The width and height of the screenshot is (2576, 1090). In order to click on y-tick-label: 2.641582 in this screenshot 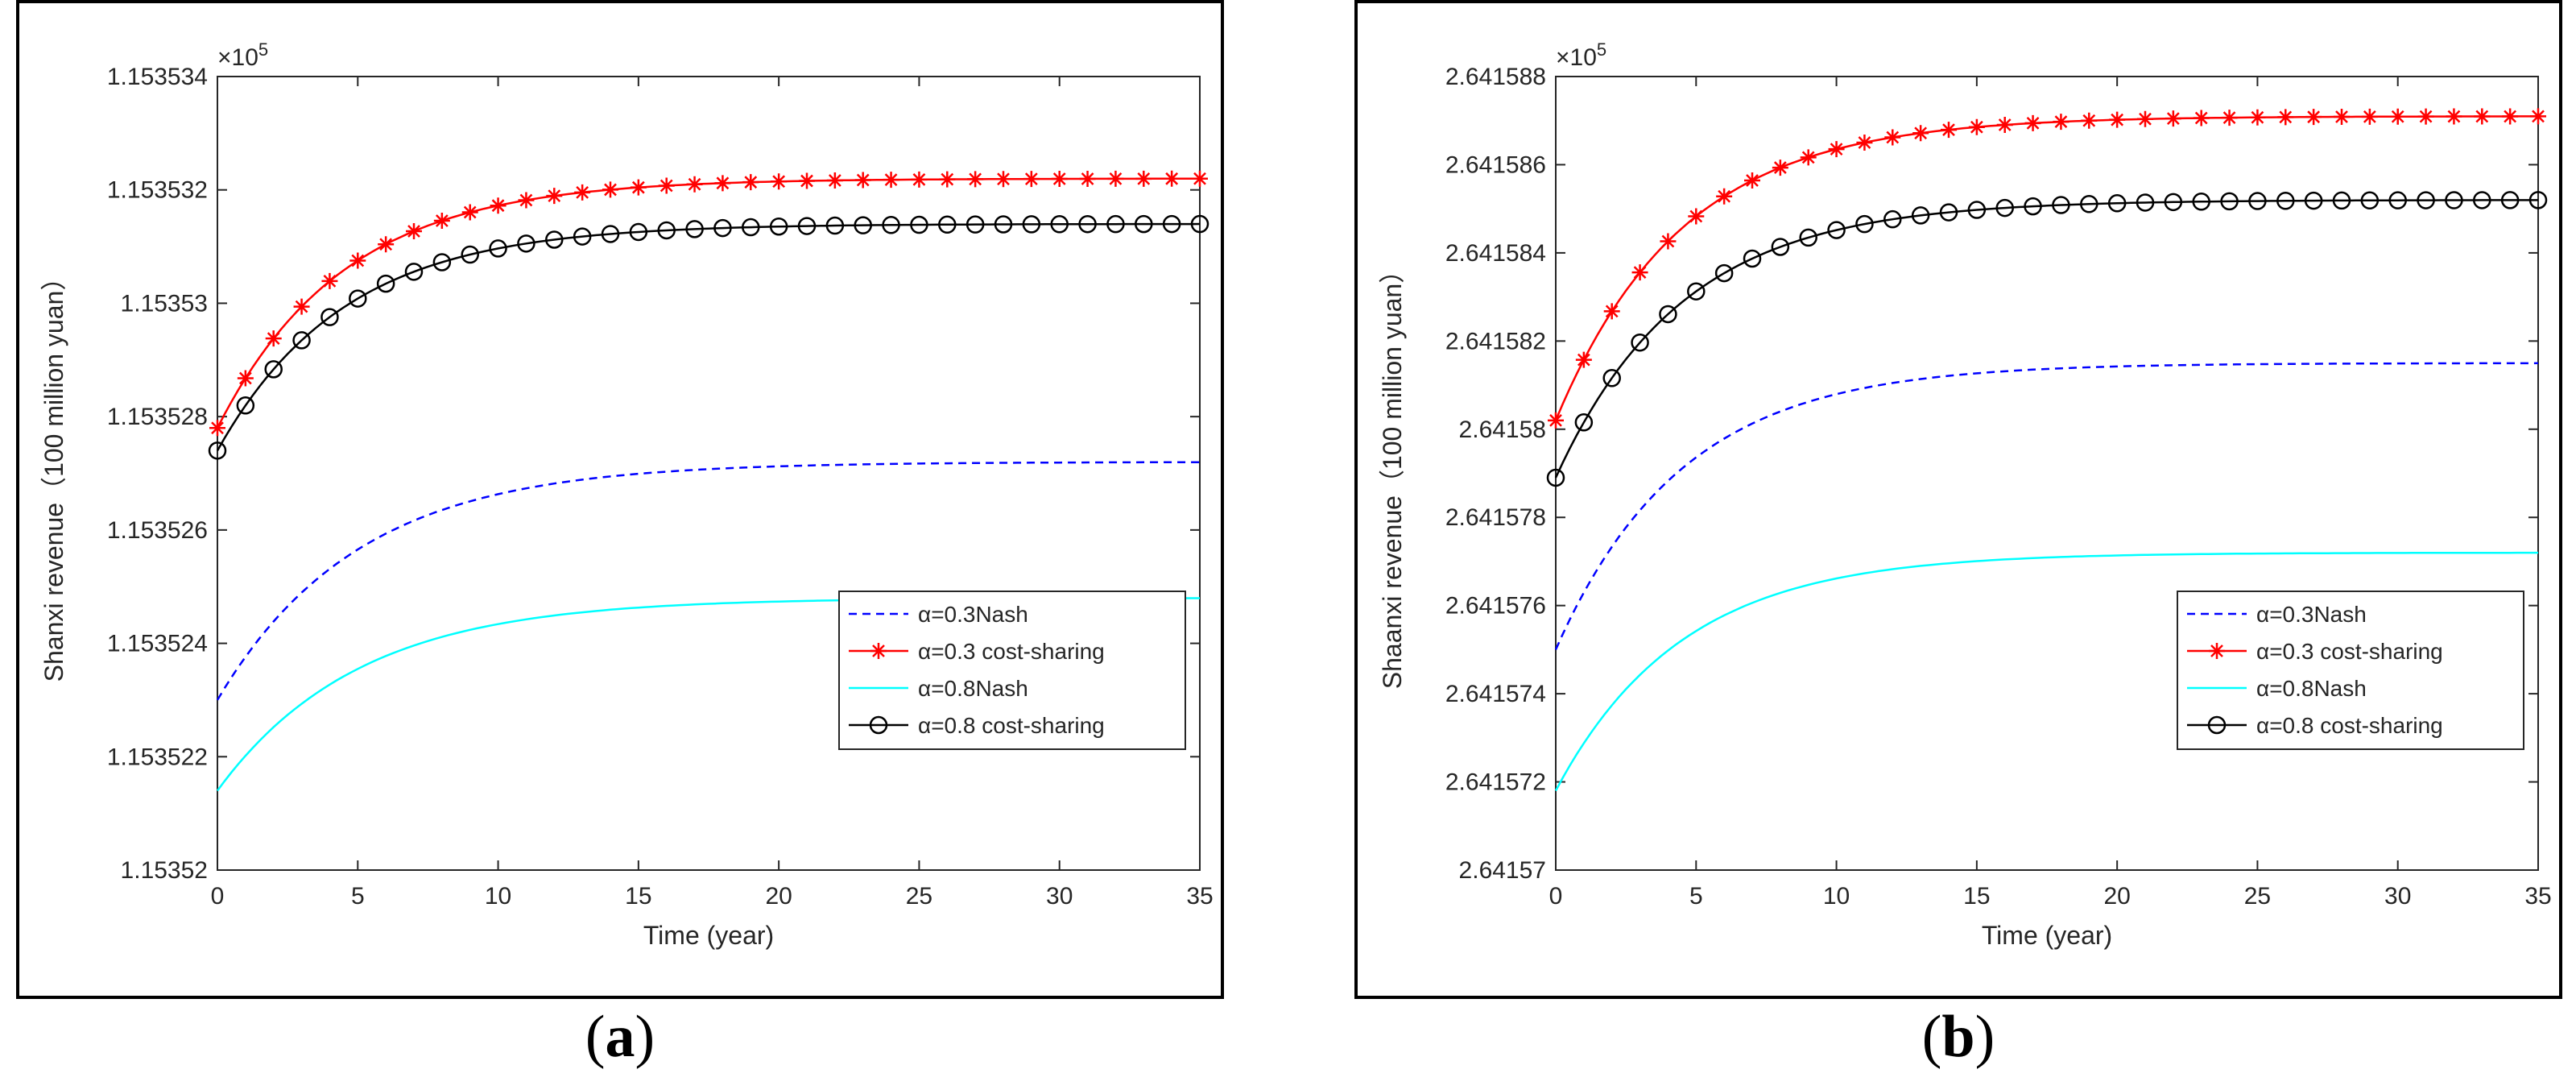, I will do `click(1496, 341)`.